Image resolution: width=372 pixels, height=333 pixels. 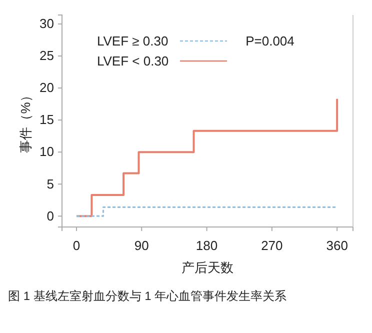 What do you see at coordinates (47, 56) in the screenshot?
I see `y-tick-label: 25` at bounding box center [47, 56].